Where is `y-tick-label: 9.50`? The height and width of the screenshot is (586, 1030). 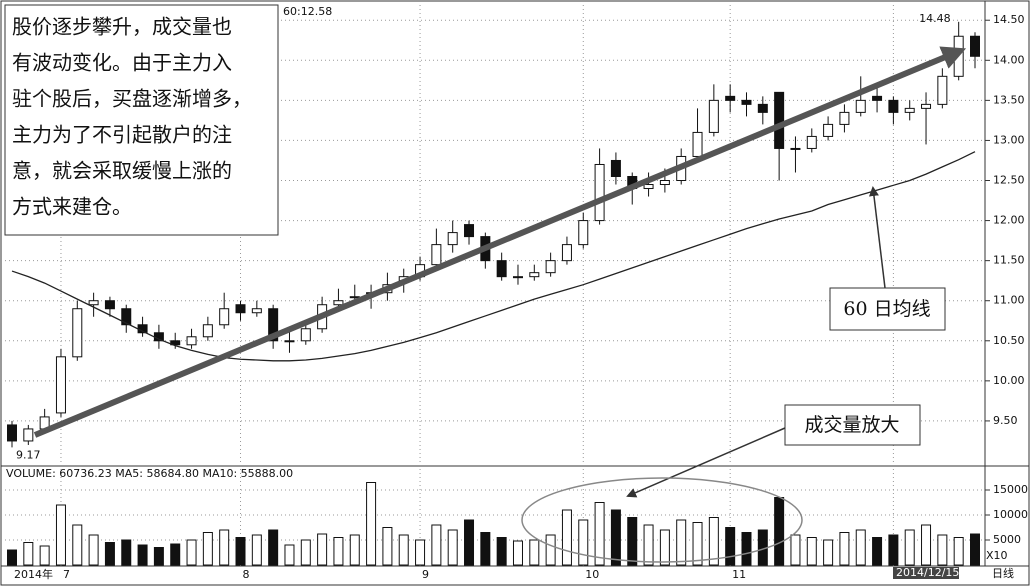
y-tick-label: 9.50 is located at coordinates (1005, 420).